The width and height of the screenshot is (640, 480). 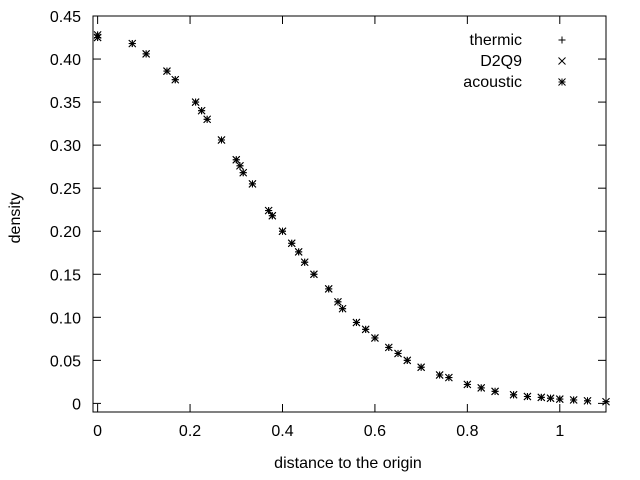 What do you see at coordinates (562, 82) in the screenshot?
I see `legend-marker-acoustic` at bounding box center [562, 82].